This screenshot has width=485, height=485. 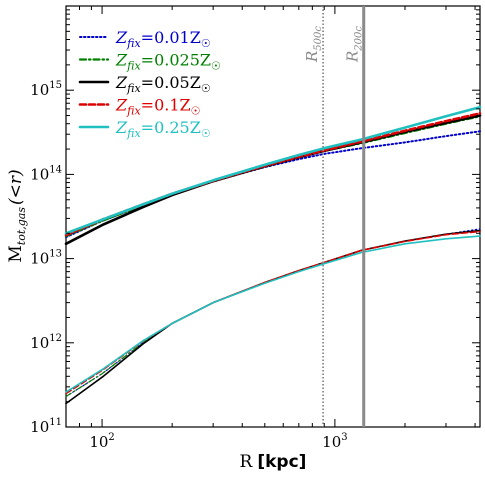 I want to click on legend-label-3: Zfix=0.1Z☉, so click(x=158, y=107).